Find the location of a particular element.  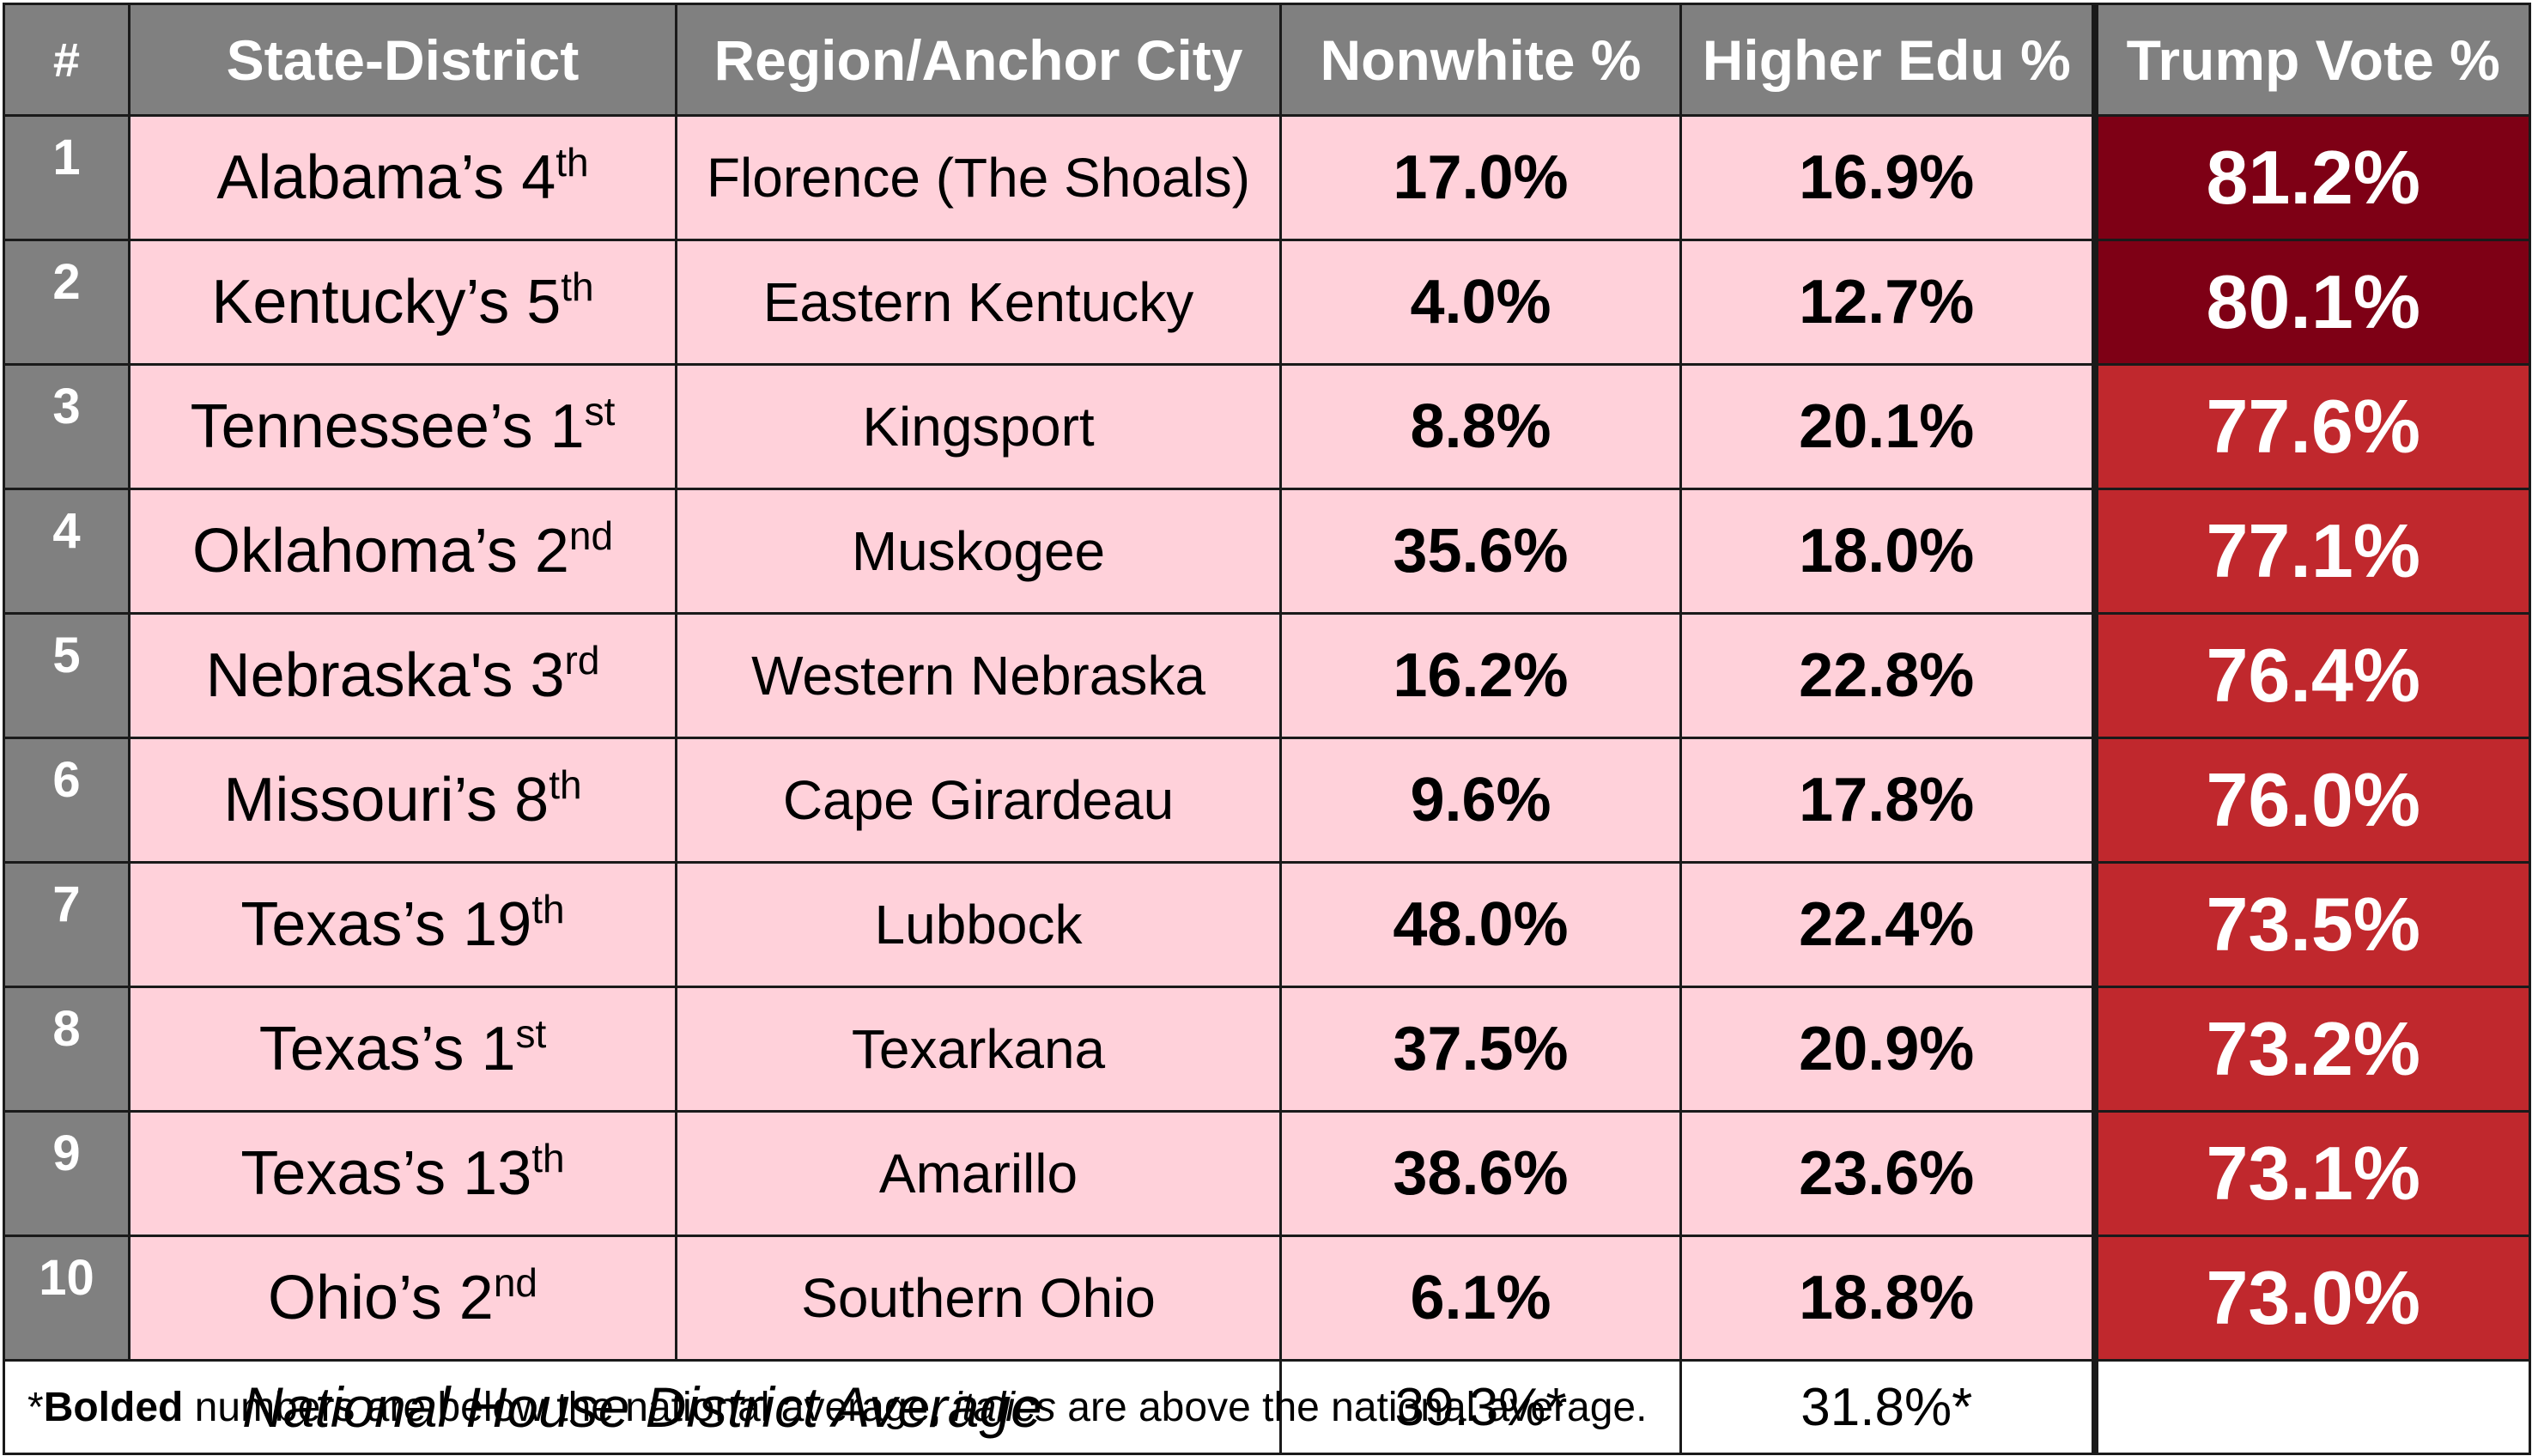

row-region: Muskogee is located at coordinates (978, 551).